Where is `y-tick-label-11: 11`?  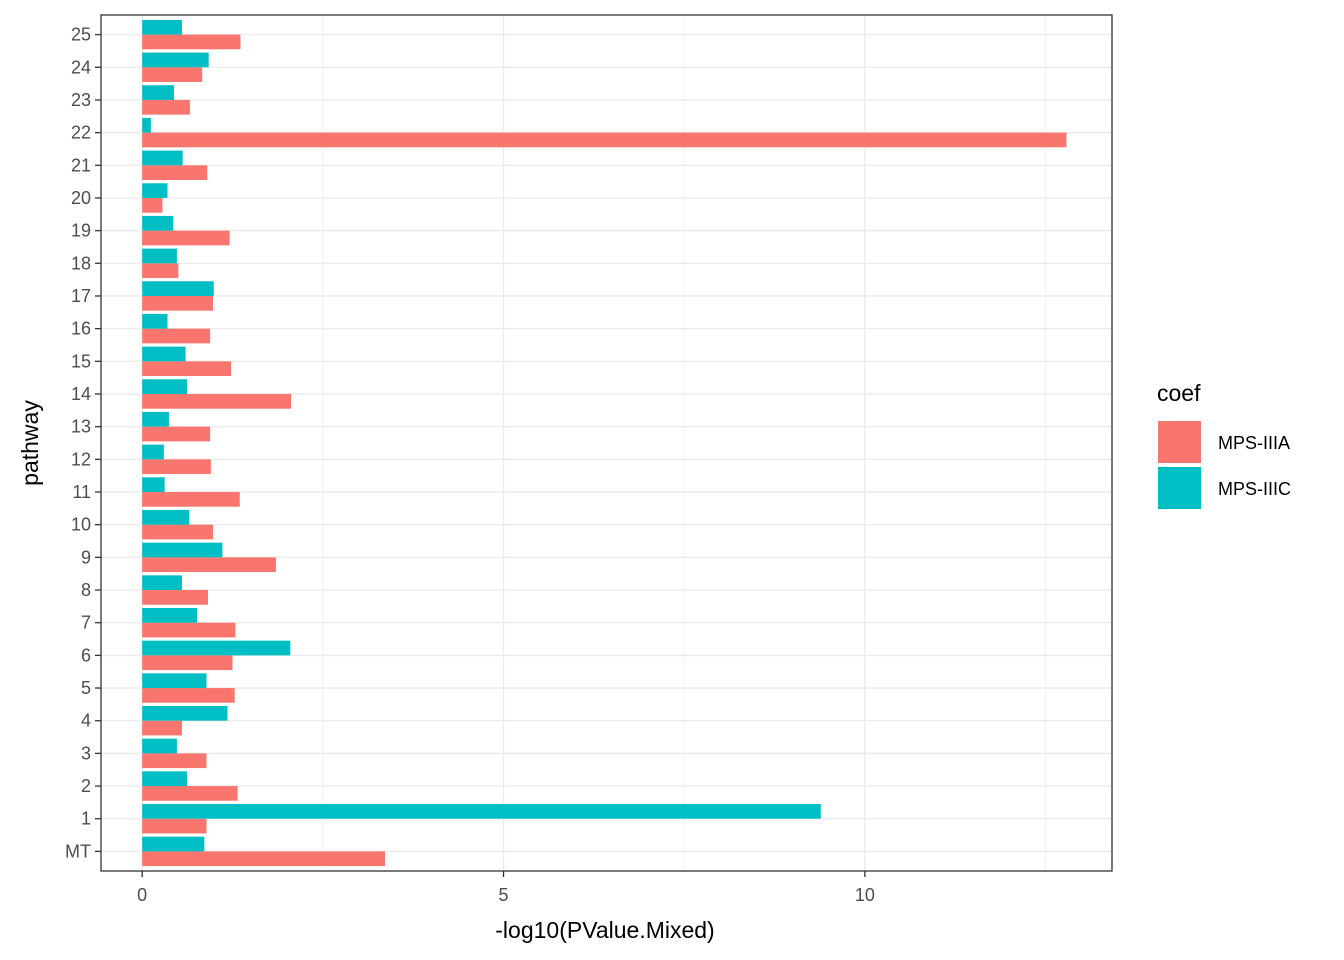 y-tick-label-11: 11 is located at coordinates (81, 492).